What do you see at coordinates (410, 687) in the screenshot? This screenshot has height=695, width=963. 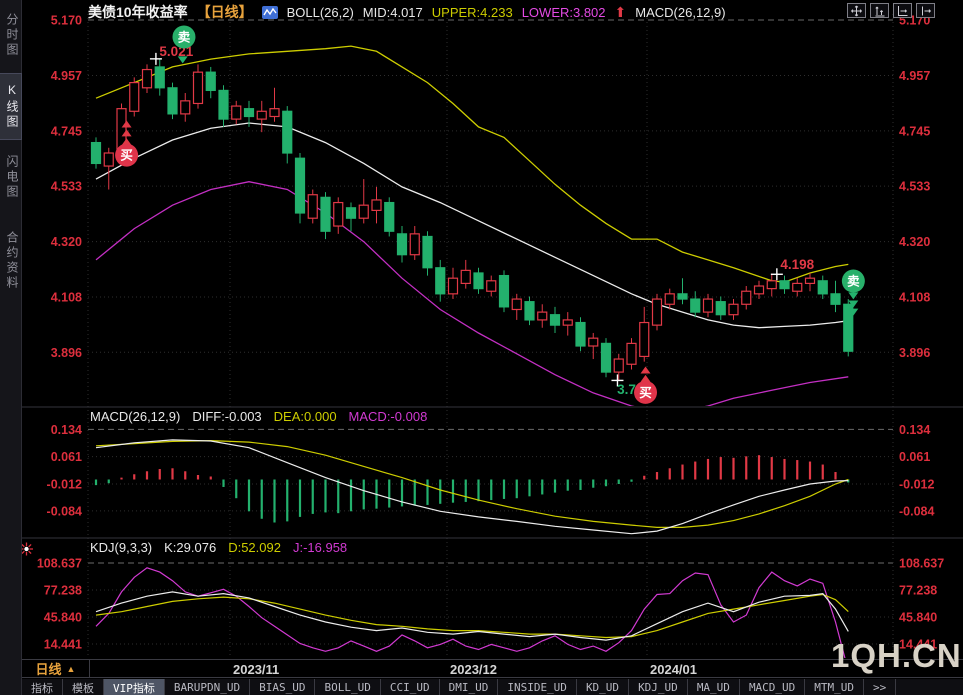 I see `toolbar-item-6: CCI_UD` at bounding box center [410, 687].